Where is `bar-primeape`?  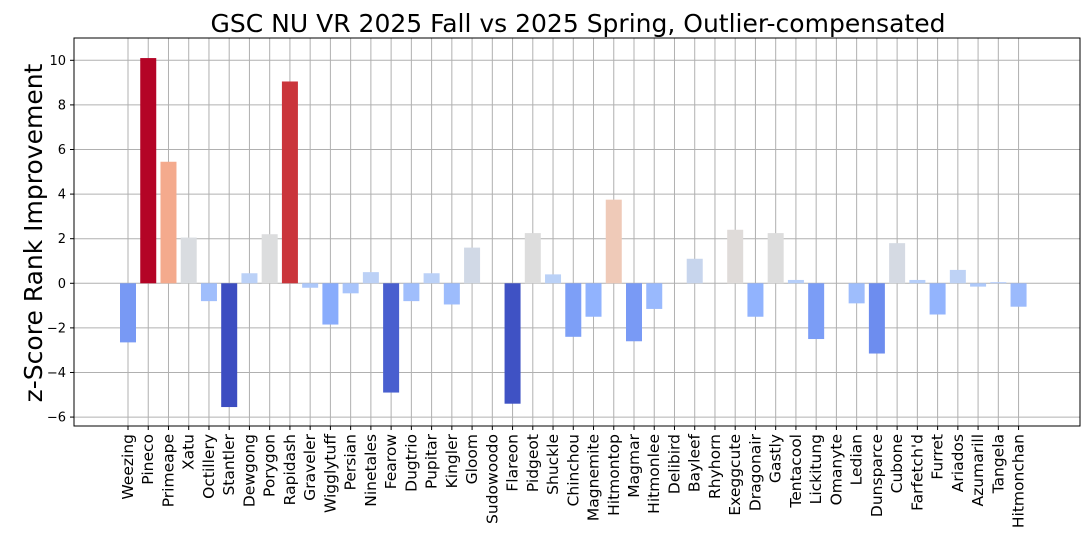
bar-primeape is located at coordinates (168, 222).